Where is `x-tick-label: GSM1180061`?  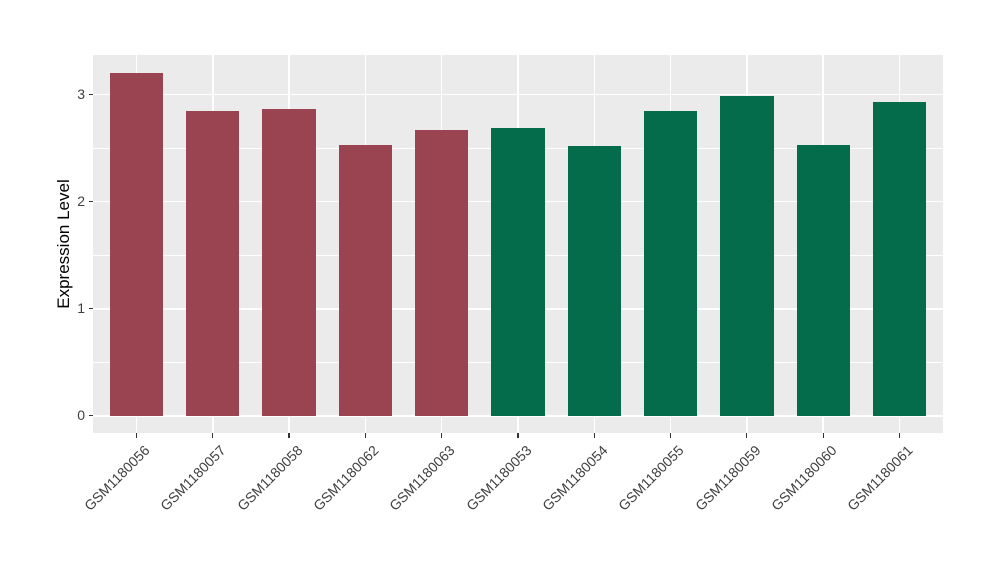 x-tick-label: GSM1180061 is located at coordinates (880, 478).